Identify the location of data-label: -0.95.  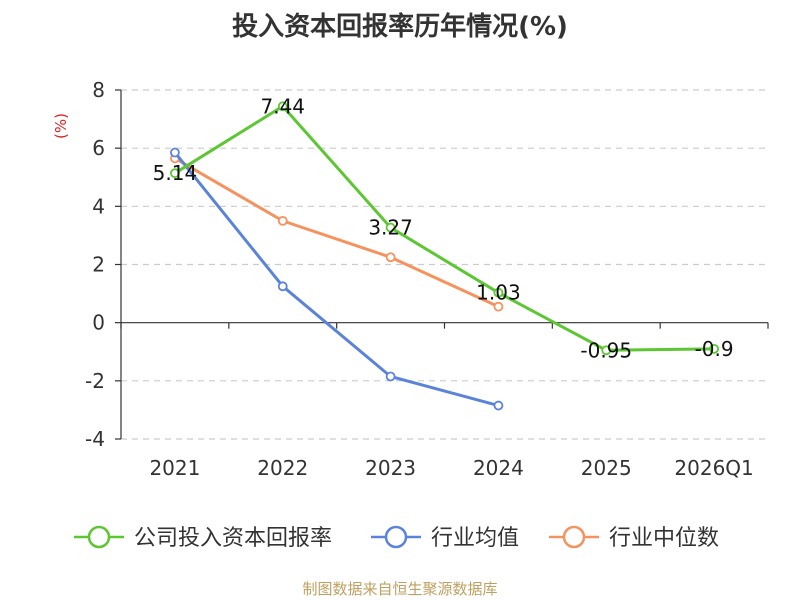
(606, 350).